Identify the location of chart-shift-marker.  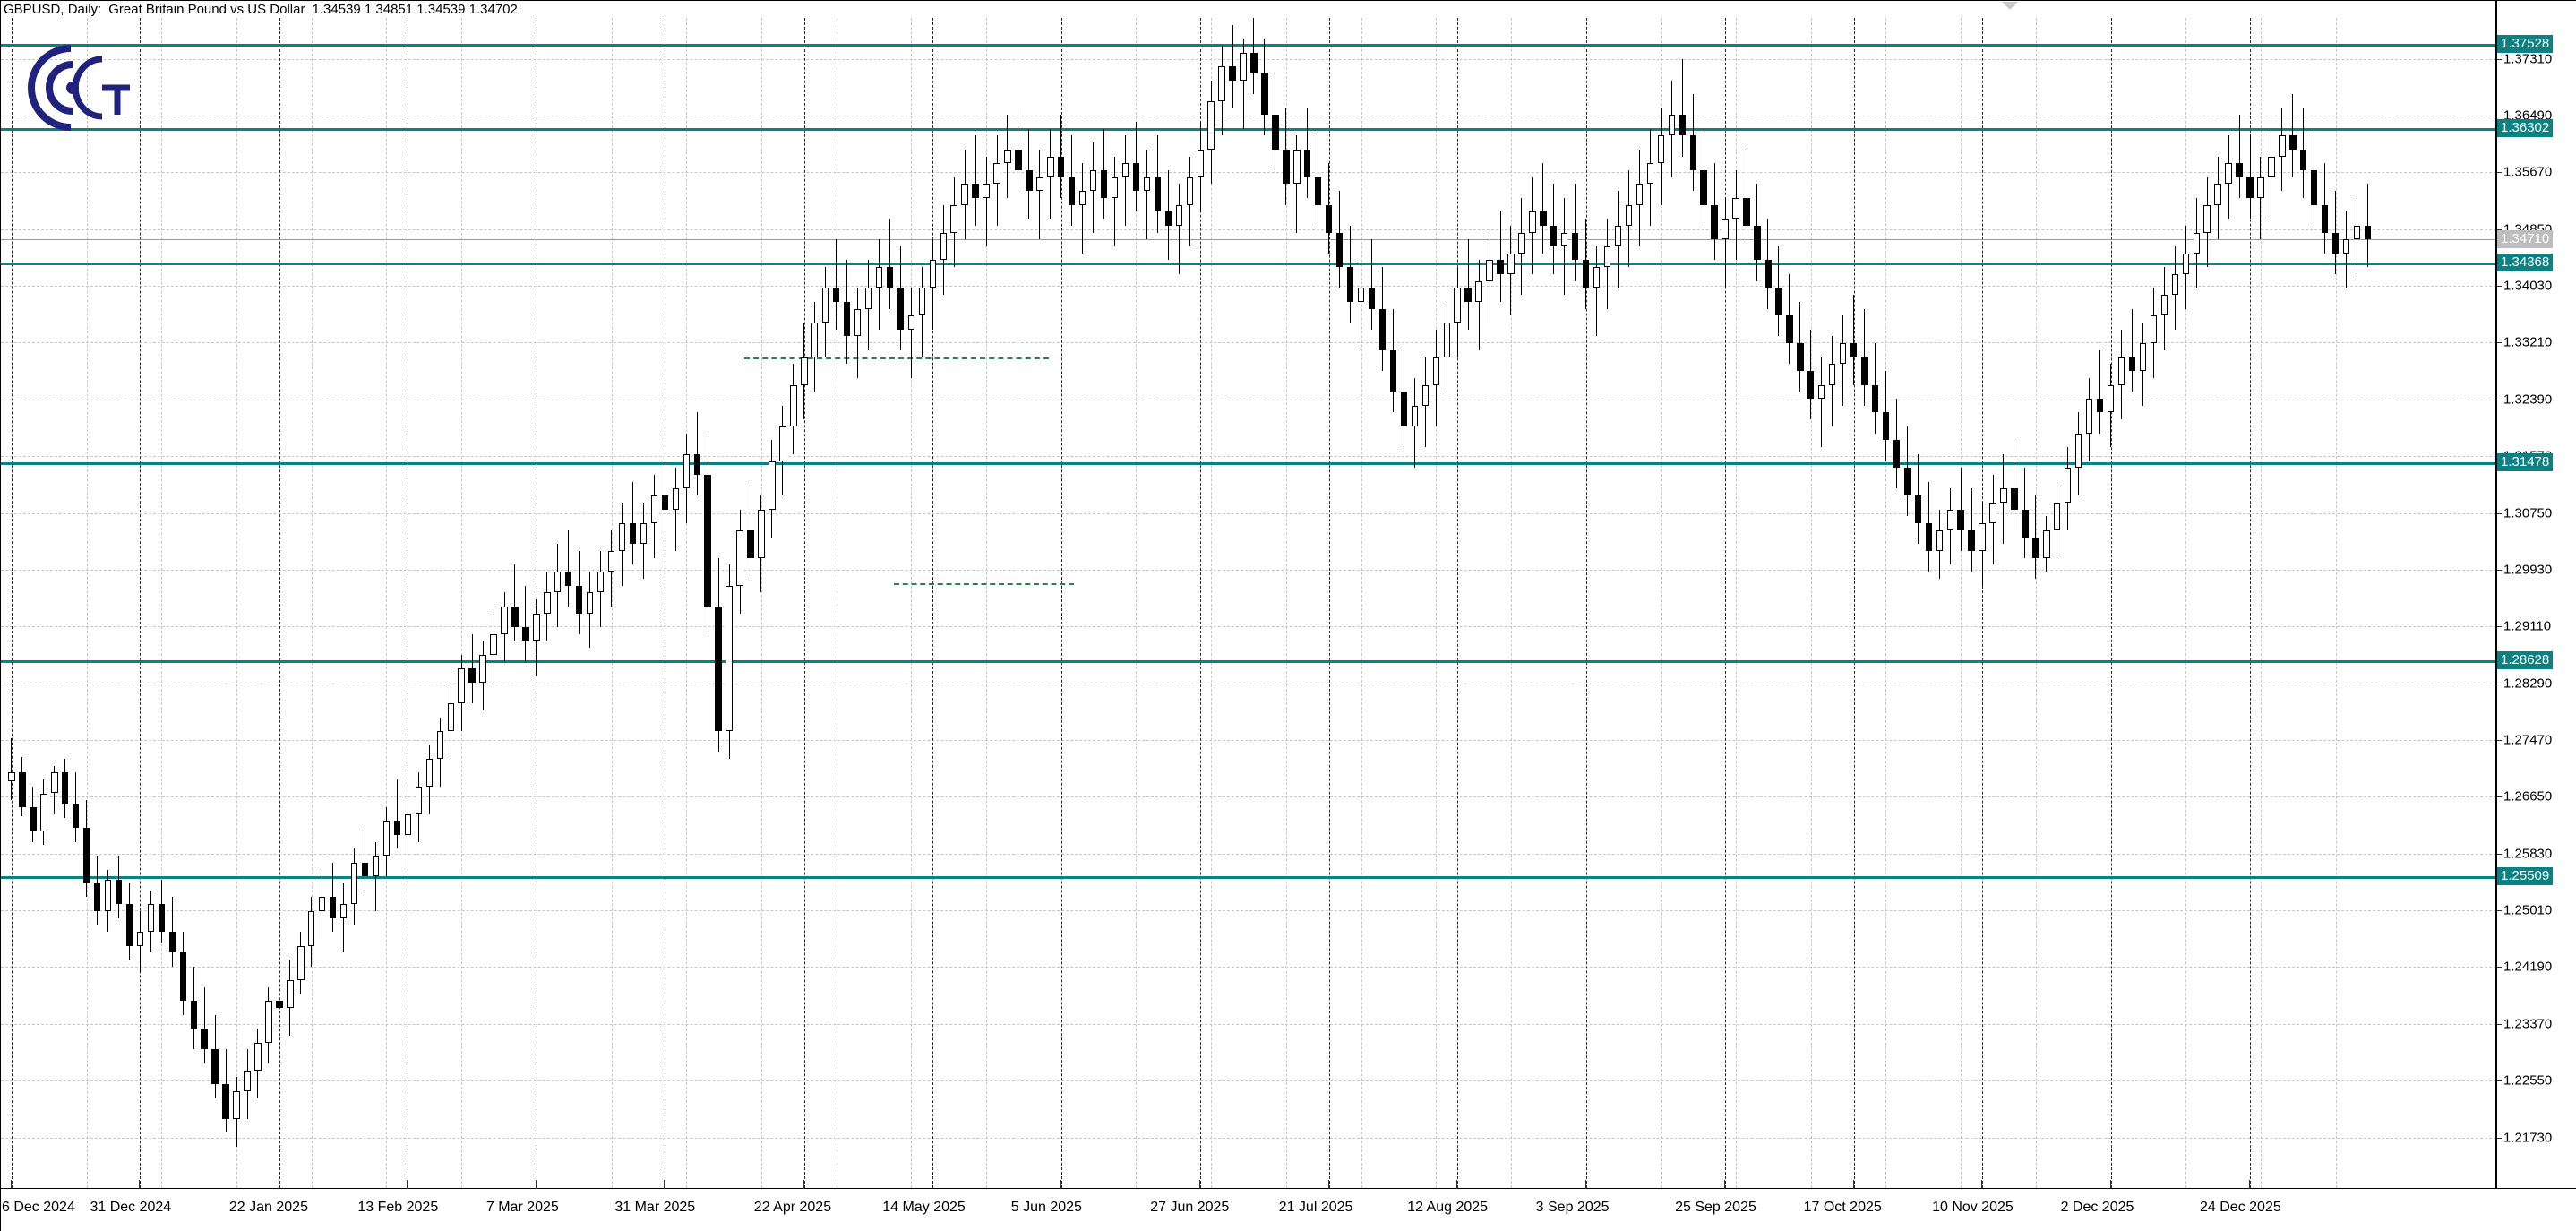
(2010, 6).